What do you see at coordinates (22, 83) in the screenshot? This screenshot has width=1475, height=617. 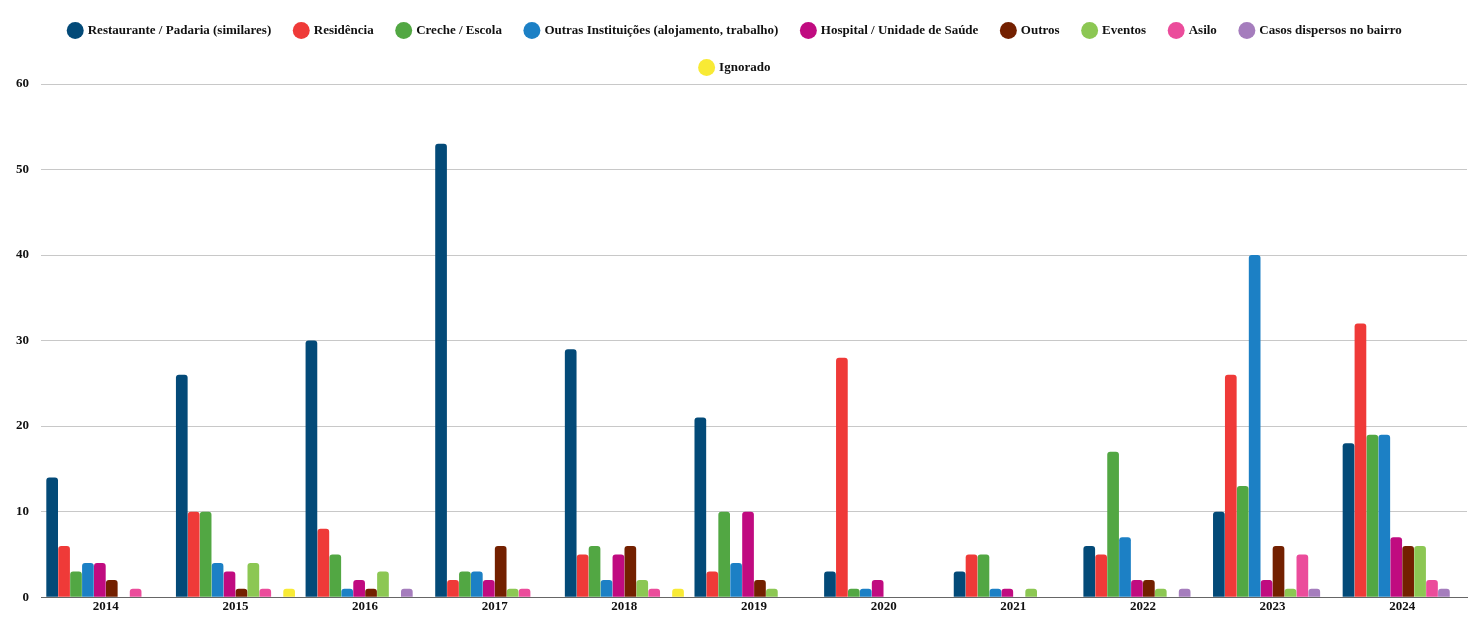 I see `y-tick-label: 60` at bounding box center [22, 83].